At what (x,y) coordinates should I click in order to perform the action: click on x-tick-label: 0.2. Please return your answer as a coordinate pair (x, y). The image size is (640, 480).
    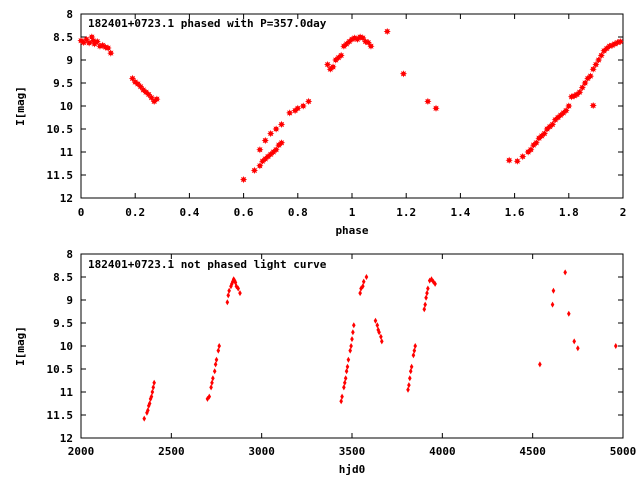
    Looking at the image, I should click on (135, 212).